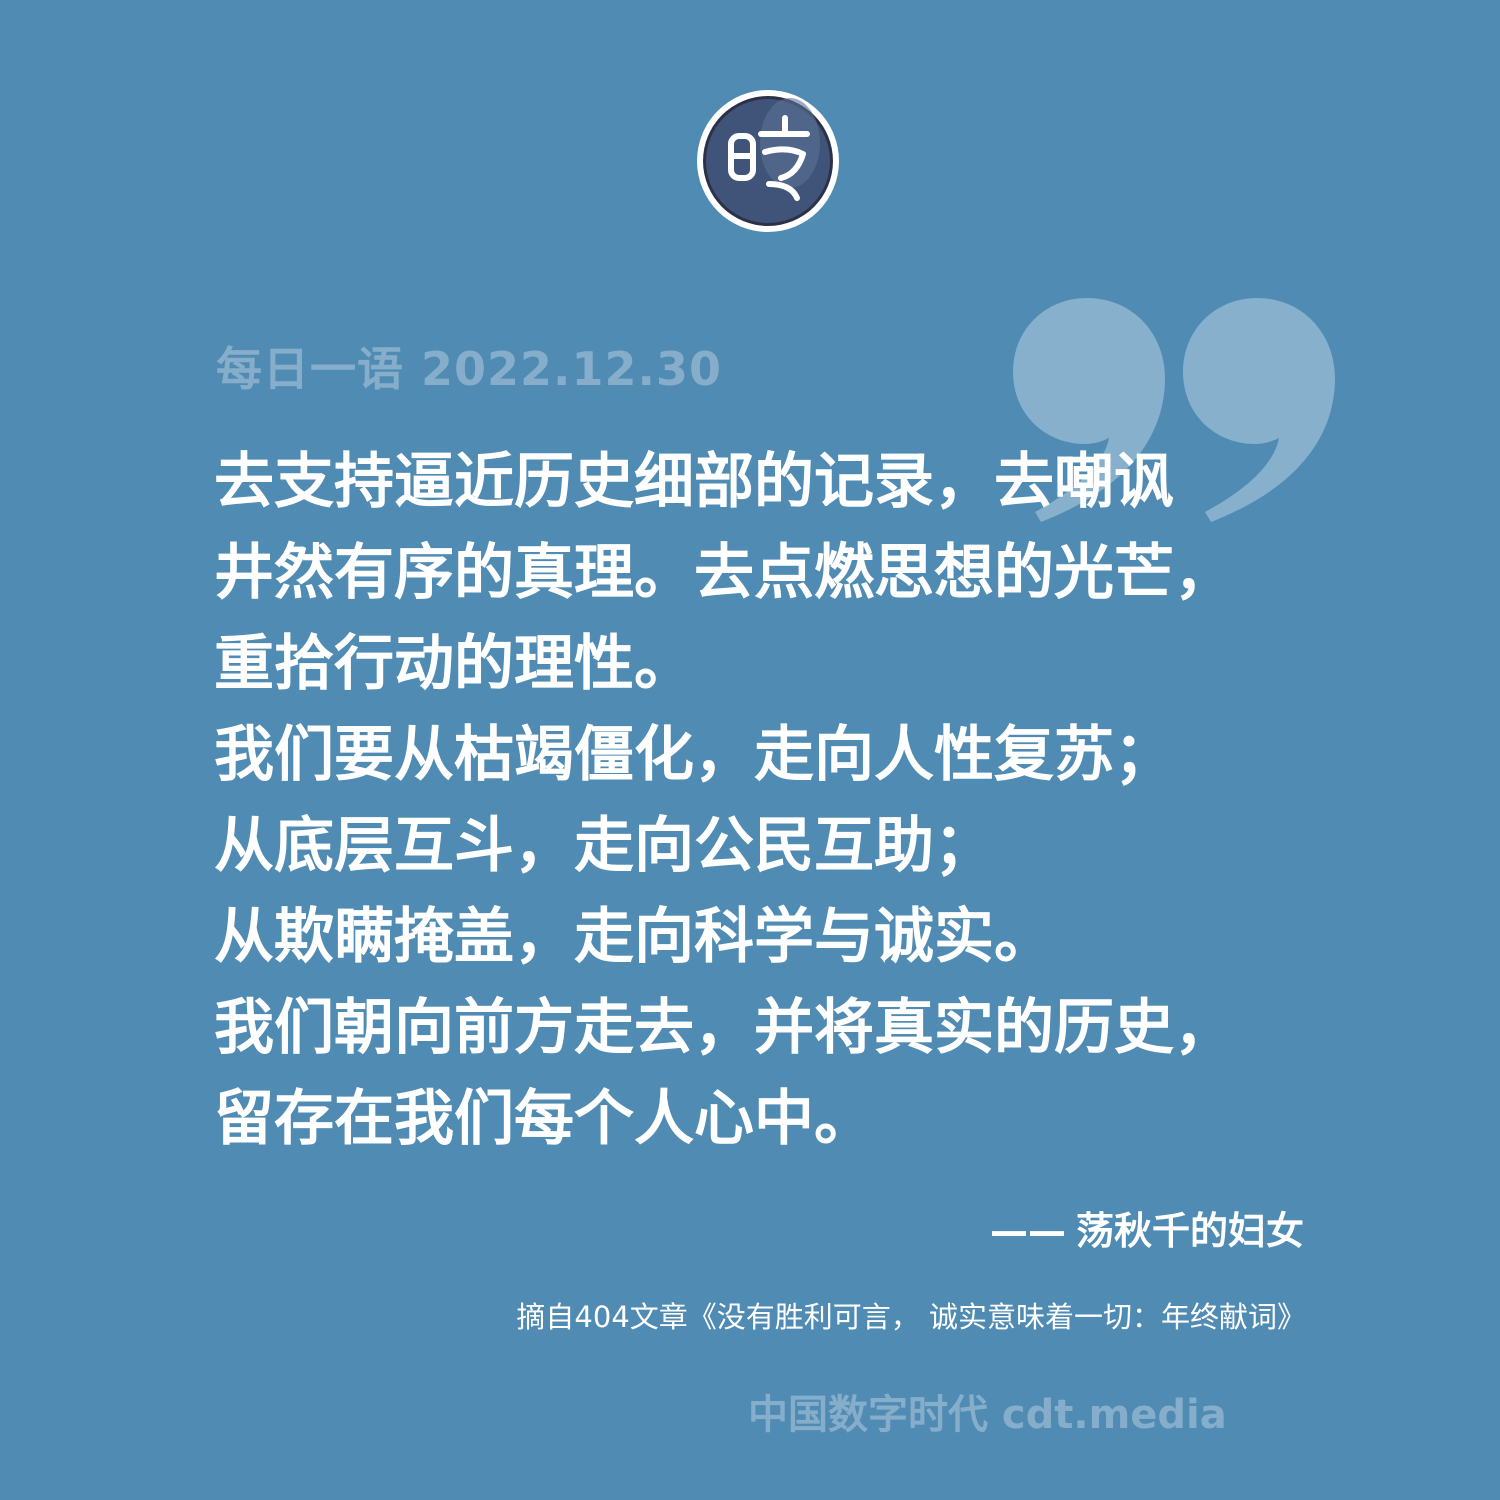 This screenshot has height=1500, width=1500. What do you see at coordinates (694, 755) in the screenshot?
I see `quote-line: 我们要从枯竭僵化，走向人性复苏；` at bounding box center [694, 755].